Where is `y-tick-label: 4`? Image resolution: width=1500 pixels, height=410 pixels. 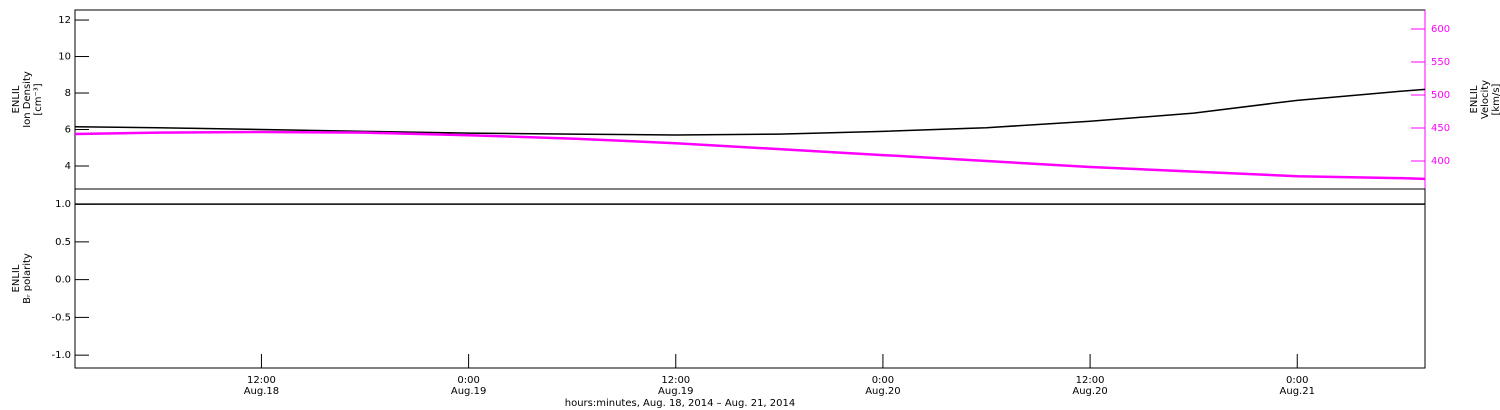 y-tick-label: 4 is located at coordinates (68, 166).